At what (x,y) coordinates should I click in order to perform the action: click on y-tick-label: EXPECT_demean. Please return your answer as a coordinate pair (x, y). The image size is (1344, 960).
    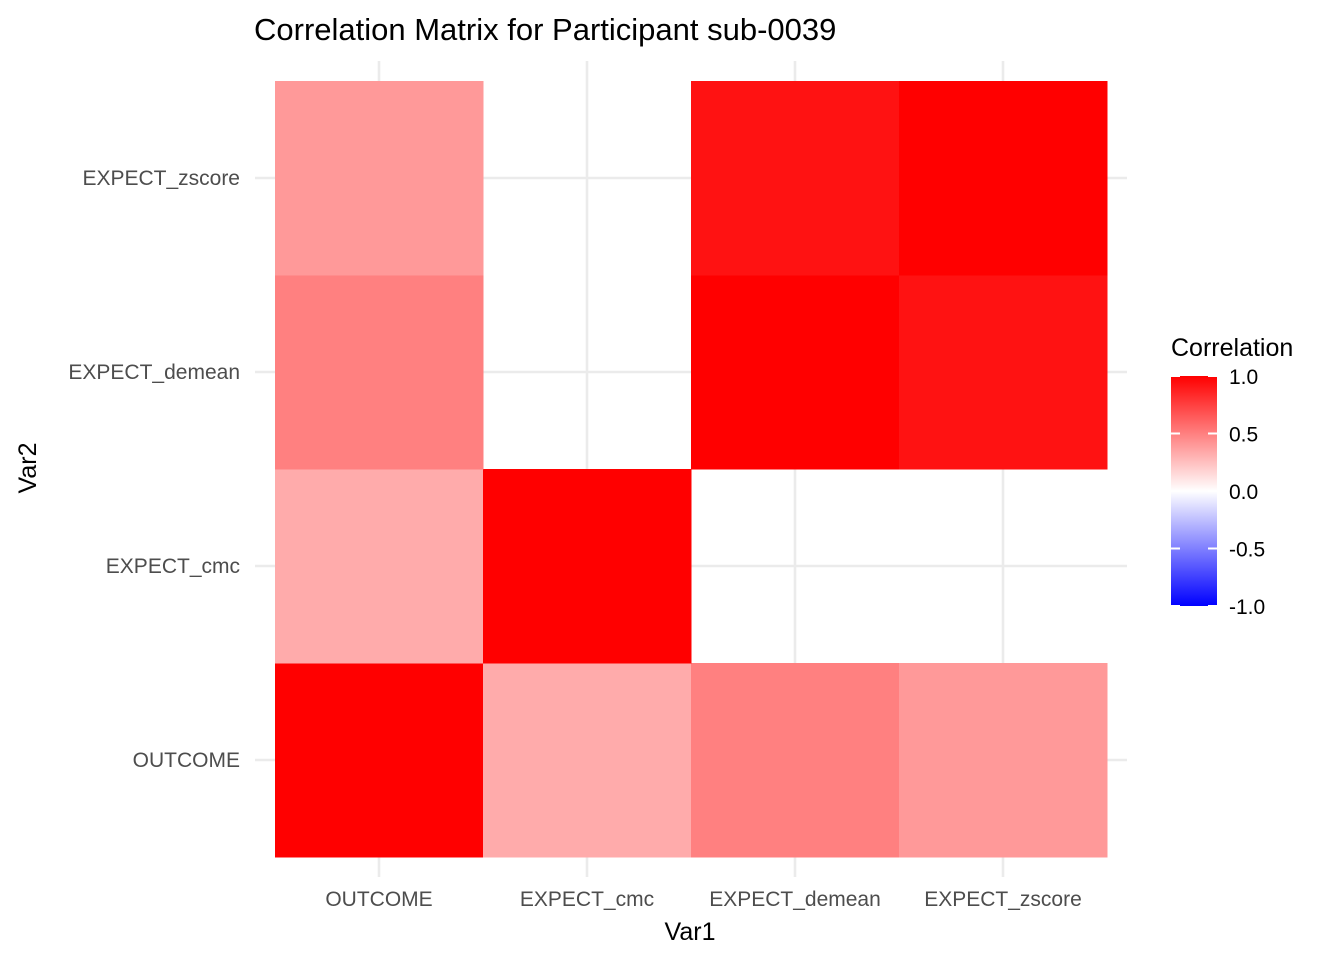
    Looking at the image, I should click on (154, 372).